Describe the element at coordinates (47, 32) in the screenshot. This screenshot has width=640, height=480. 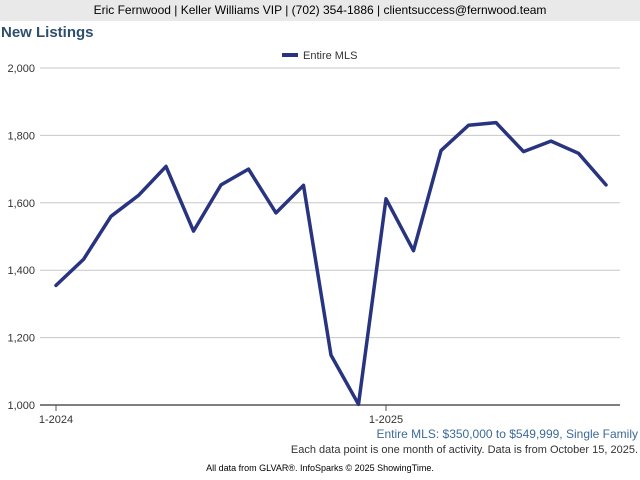
I see `chart-title: New Listings` at that location.